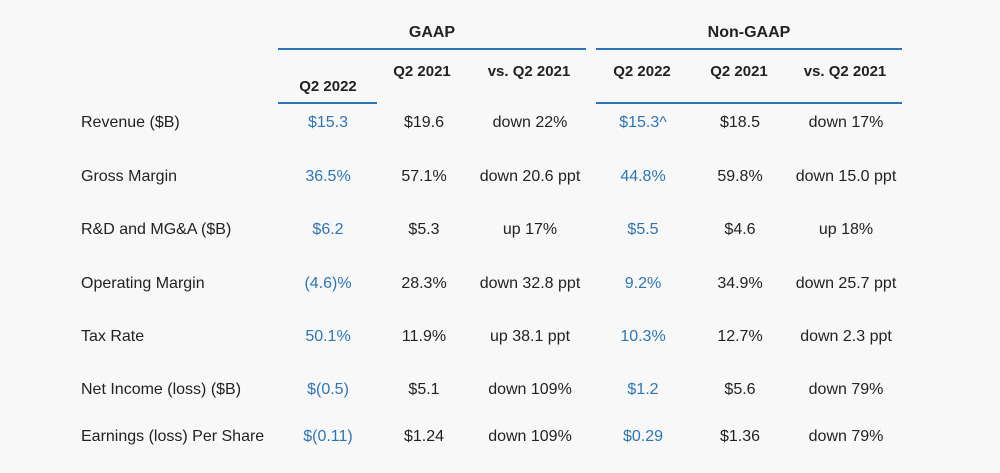 The image size is (1000, 473). What do you see at coordinates (740, 283) in the screenshot?
I see `table-cell: 34.9%` at bounding box center [740, 283].